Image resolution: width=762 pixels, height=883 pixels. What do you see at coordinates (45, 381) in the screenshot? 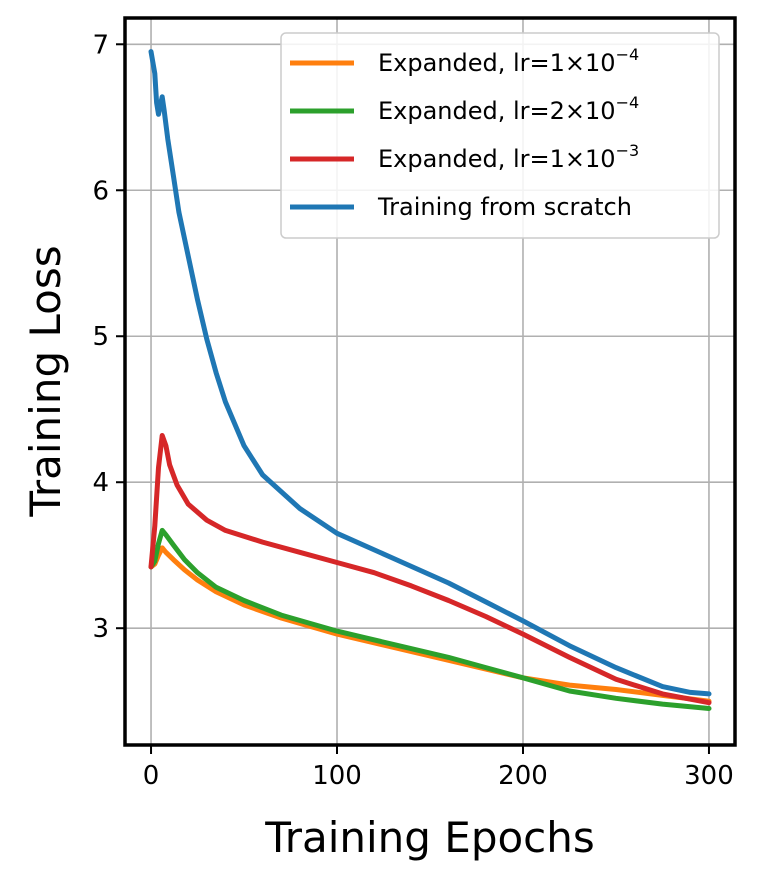
I see `y-axis-title: Training Loss` at bounding box center [45, 381].